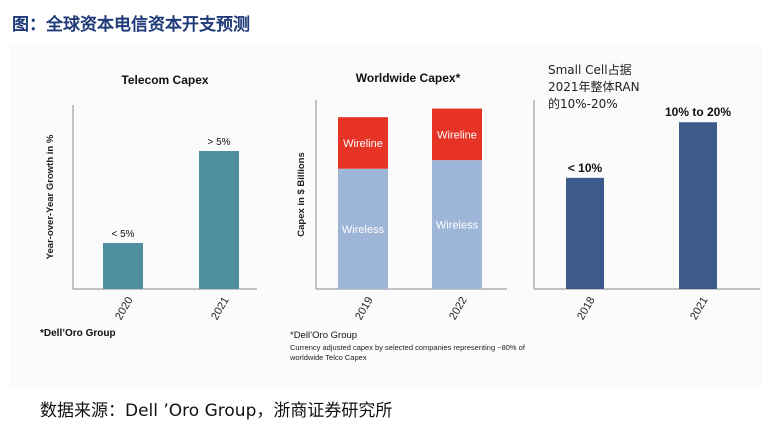 This screenshot has width=768, height=439. Describe the element at coordinates (698, 205) in the screenshot. I see `chart3-bar-2021` at that location.